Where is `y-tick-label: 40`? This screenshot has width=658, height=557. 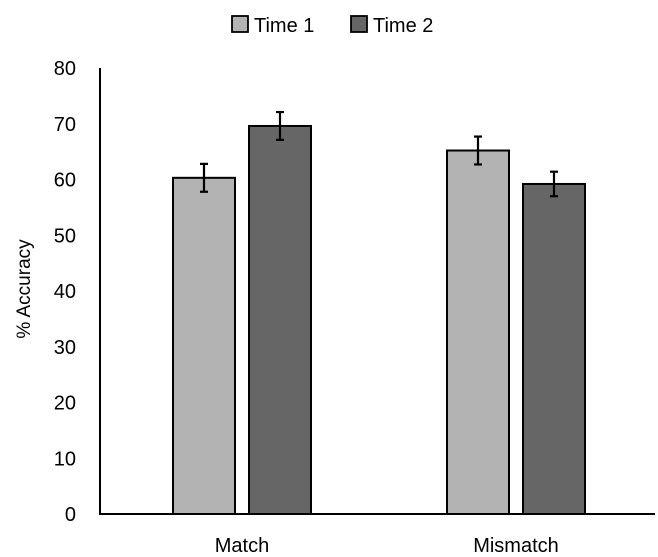 y-tick-label: 40 is located at coordinates (65, 292).